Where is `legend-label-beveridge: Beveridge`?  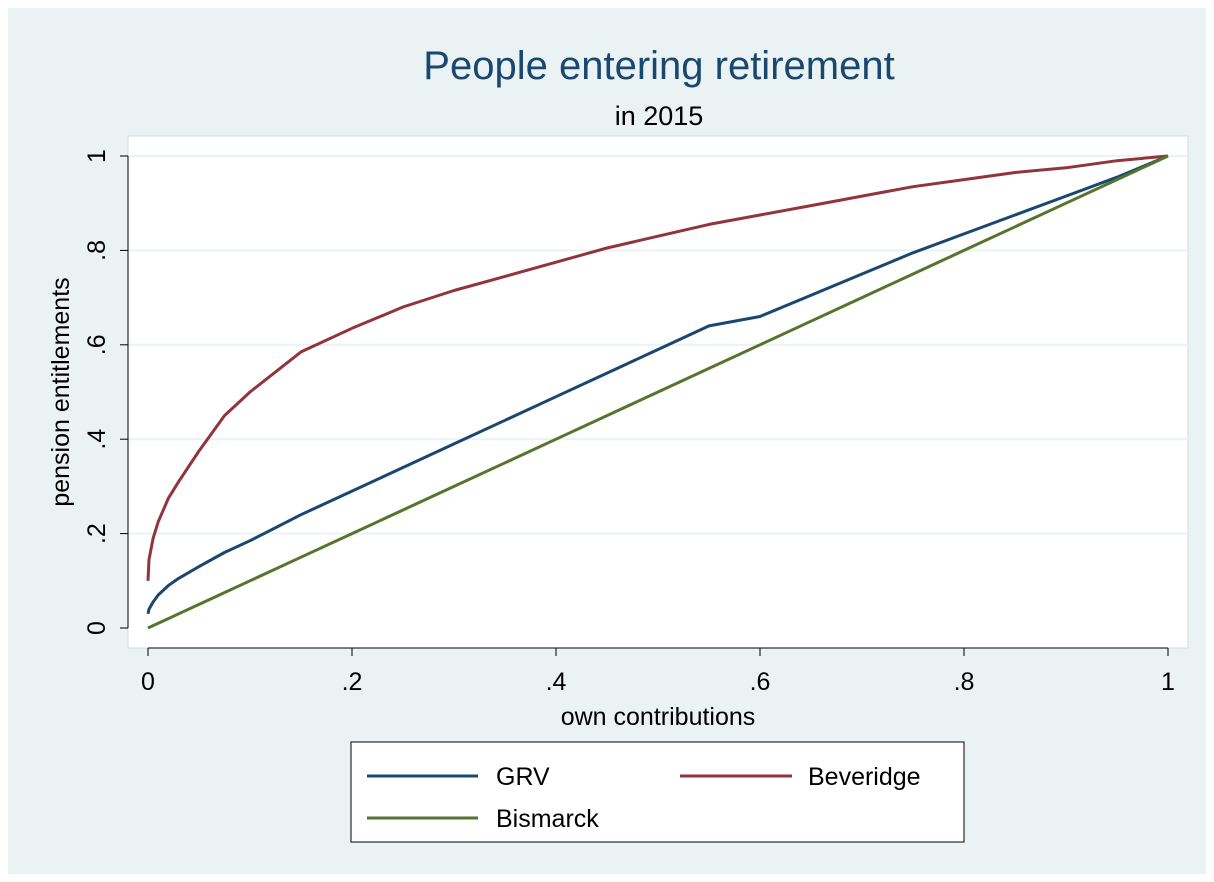
legend-label-beveridge: Beveridge is located at coordinates (864, 777).